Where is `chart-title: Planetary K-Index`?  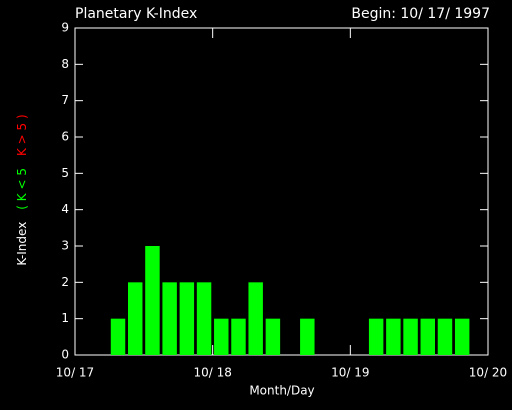
chart-title: Planetary K-Index is located at coordinates (136, 14).